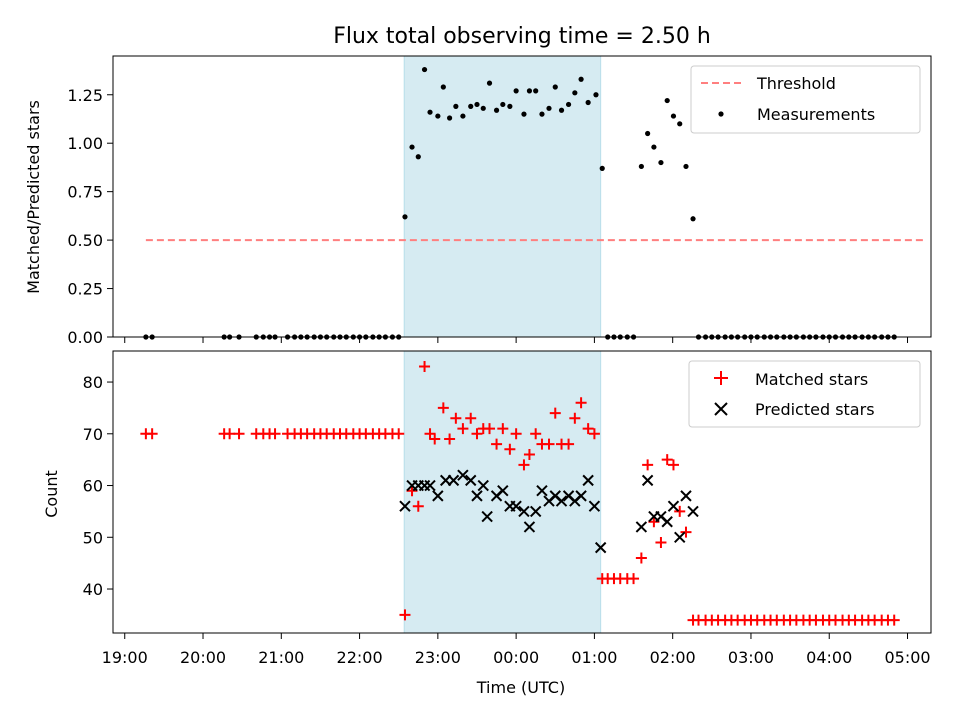 This screenshot has height=720, width=960. Describe the element at coordinates (93, 486) in the screenshot. I see `bottom-y-tick-label: 60` at that location.